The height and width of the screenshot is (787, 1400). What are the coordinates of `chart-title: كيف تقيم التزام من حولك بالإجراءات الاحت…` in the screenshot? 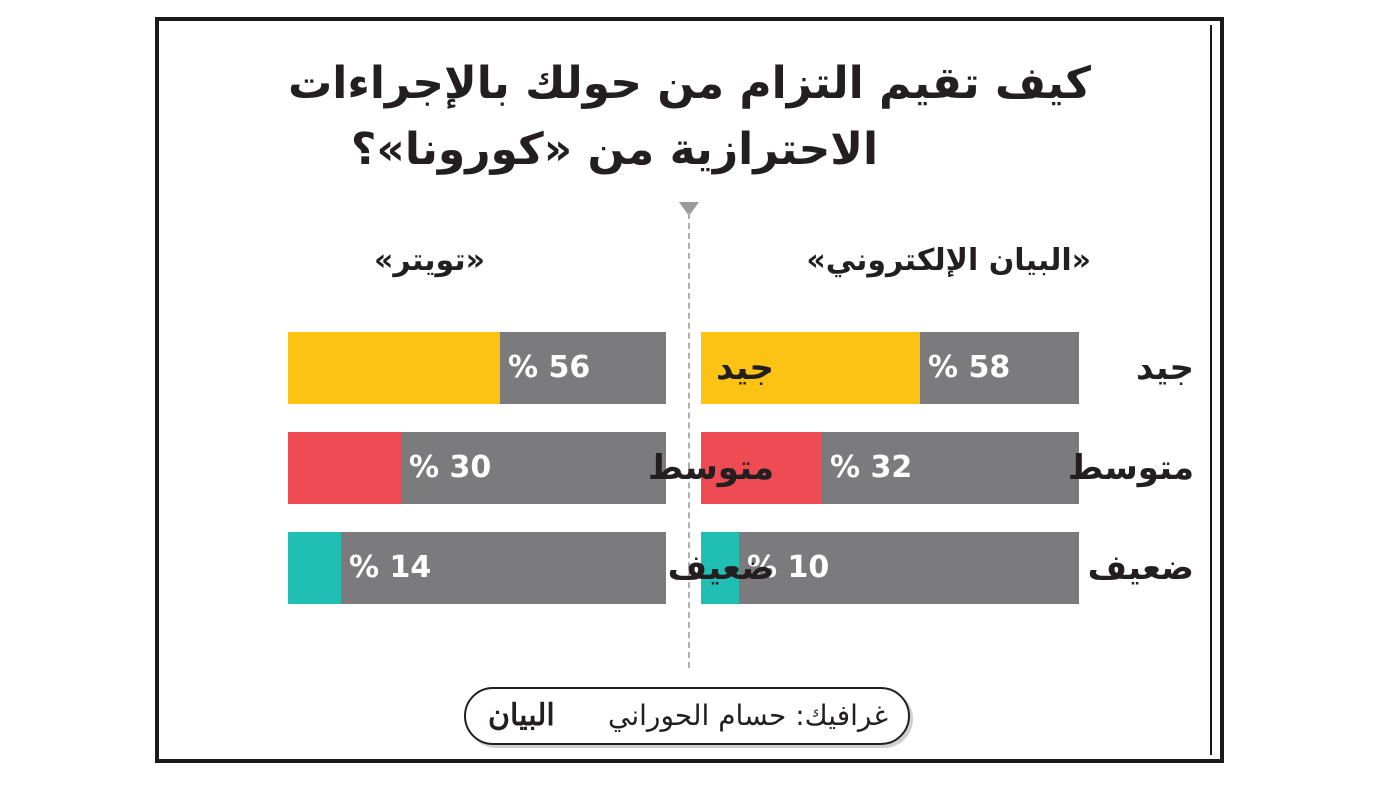 It's located at (689, 117).